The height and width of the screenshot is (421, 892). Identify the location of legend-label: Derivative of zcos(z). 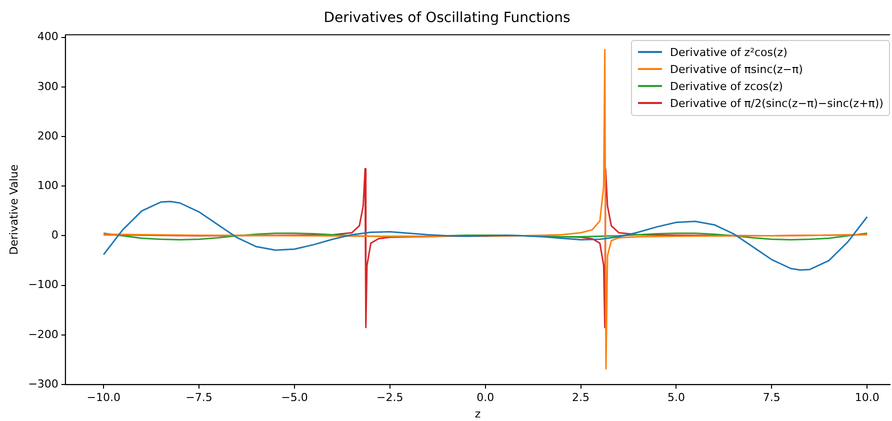
(726, 86).